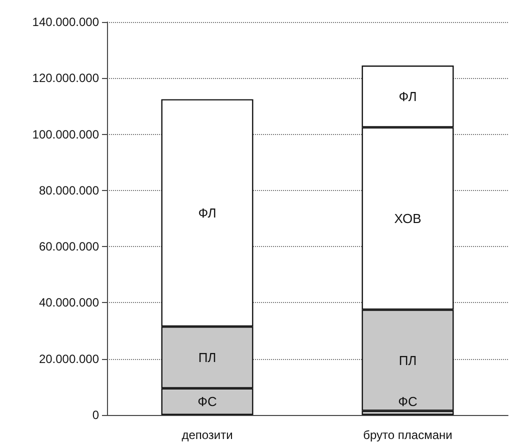  Describe the element at coordinates (407, 96) in the screenshot. I see `series-label: ФЛ` at that location.